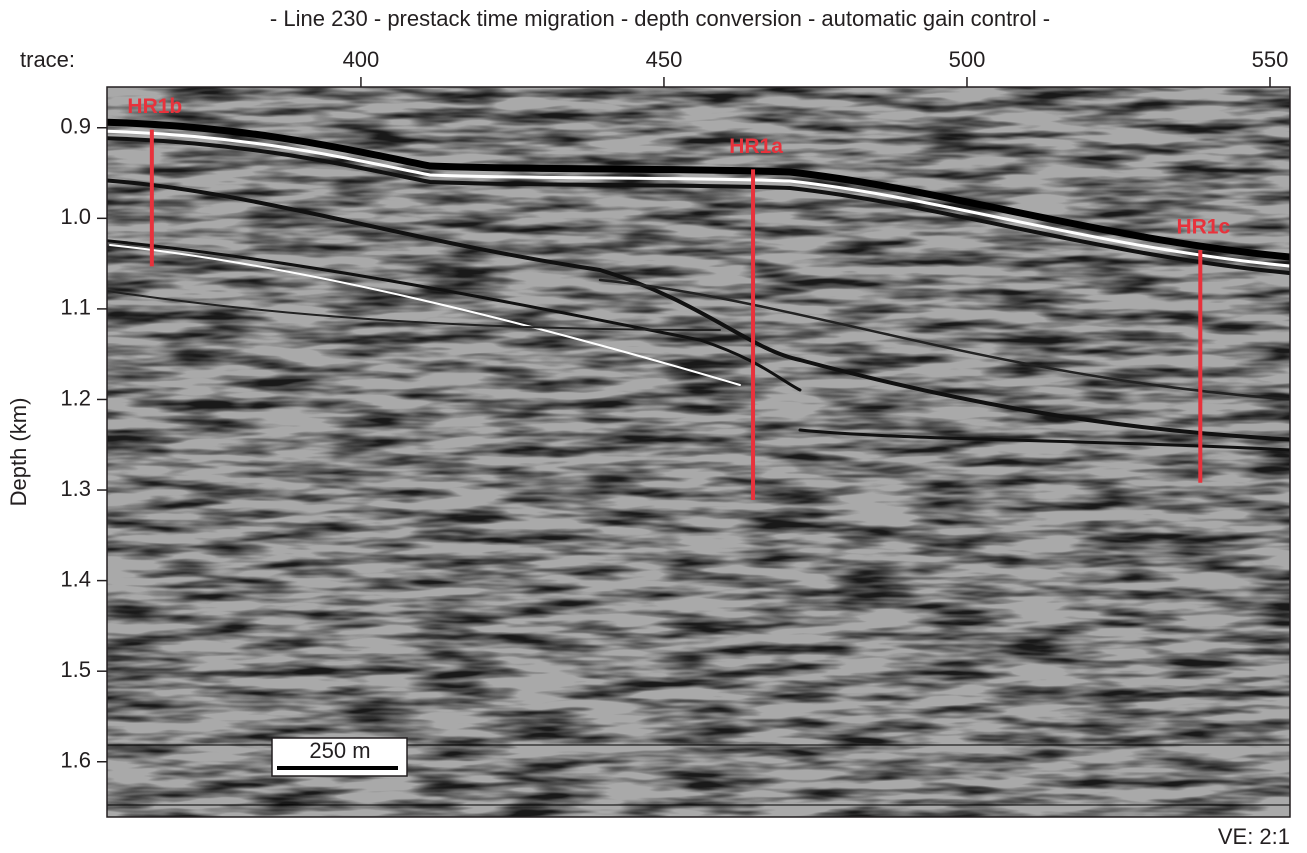 The width and height of the screenshot is (1307, 853). Describe the element at coordinates (75, 307) in the screenshot. I see `y-tick-label: 1.1` at that location.